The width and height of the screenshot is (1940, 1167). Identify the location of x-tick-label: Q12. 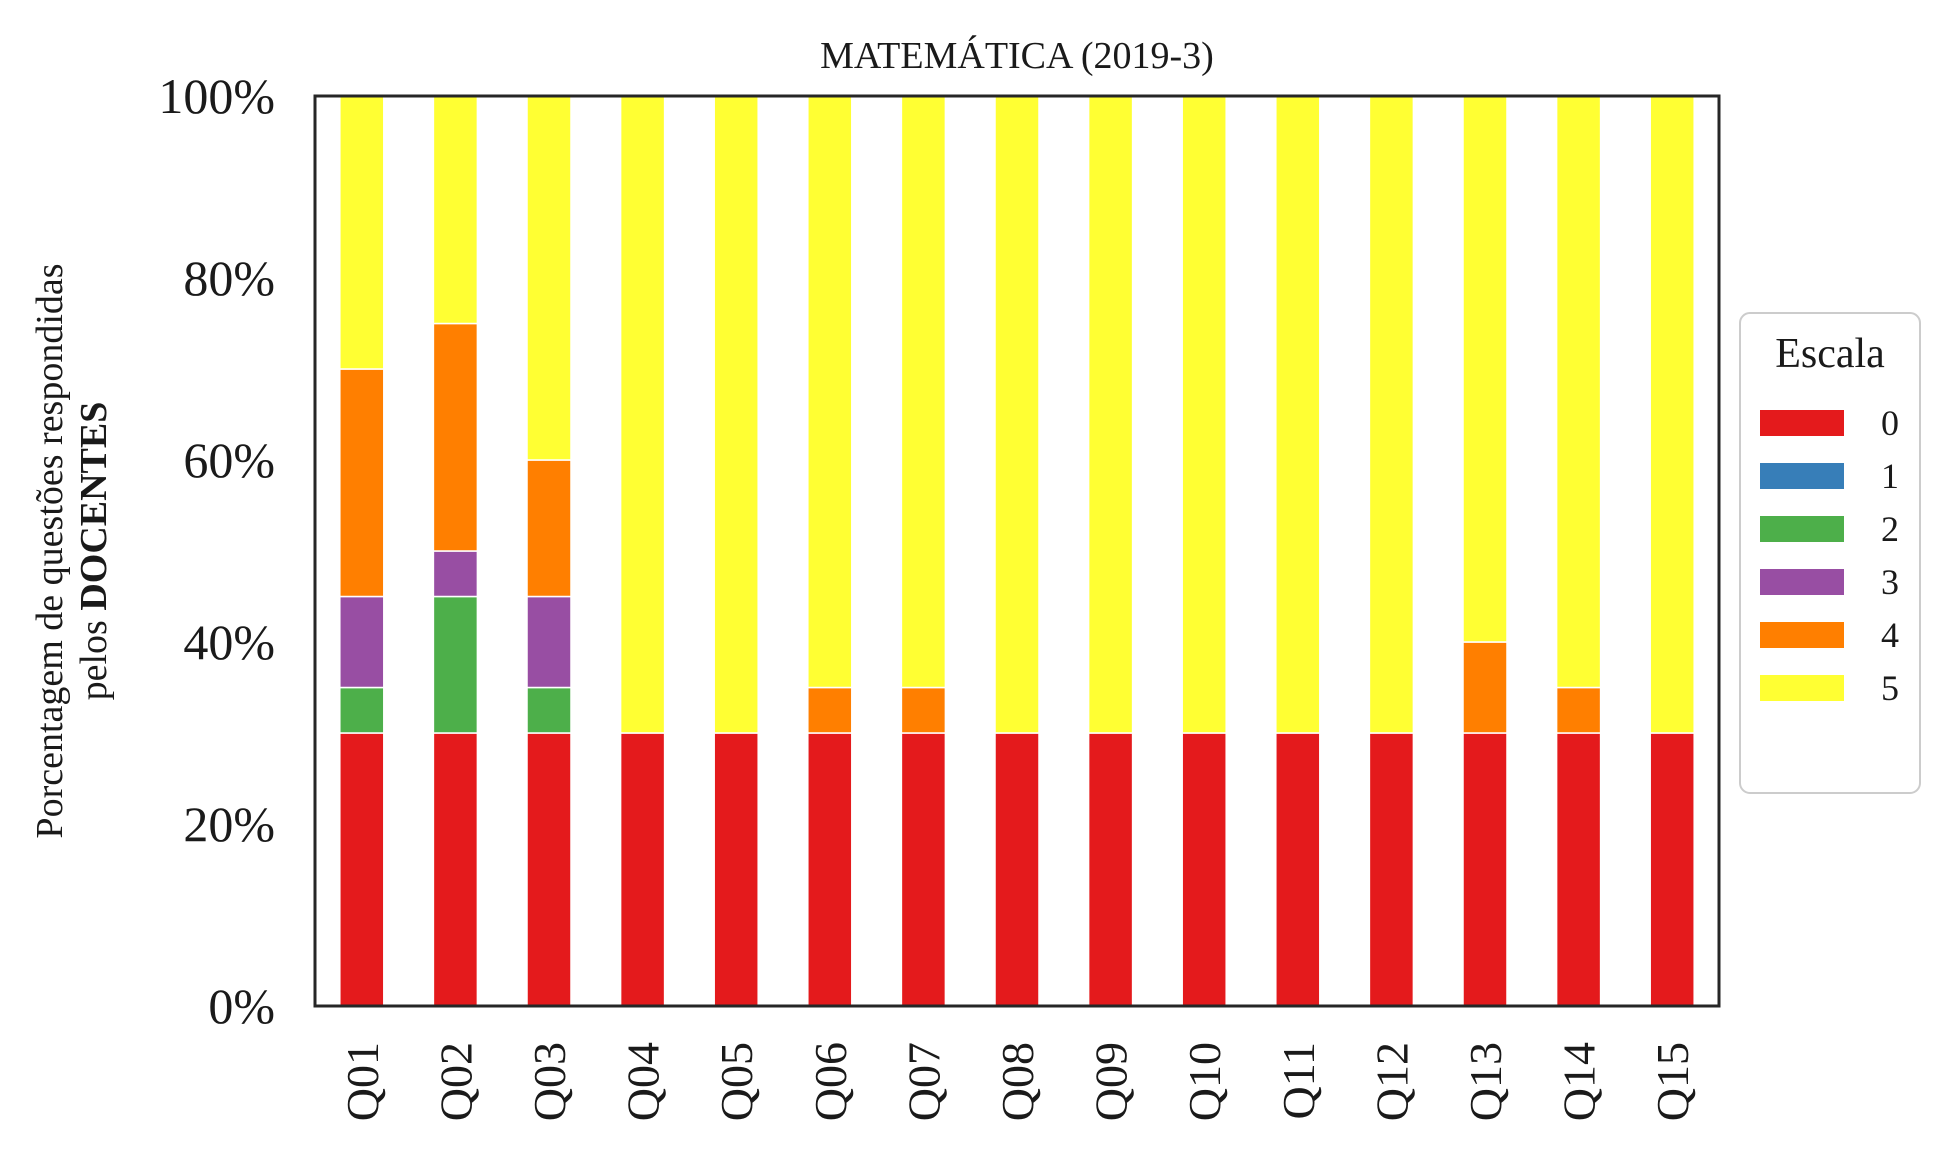
(1391, 1081).